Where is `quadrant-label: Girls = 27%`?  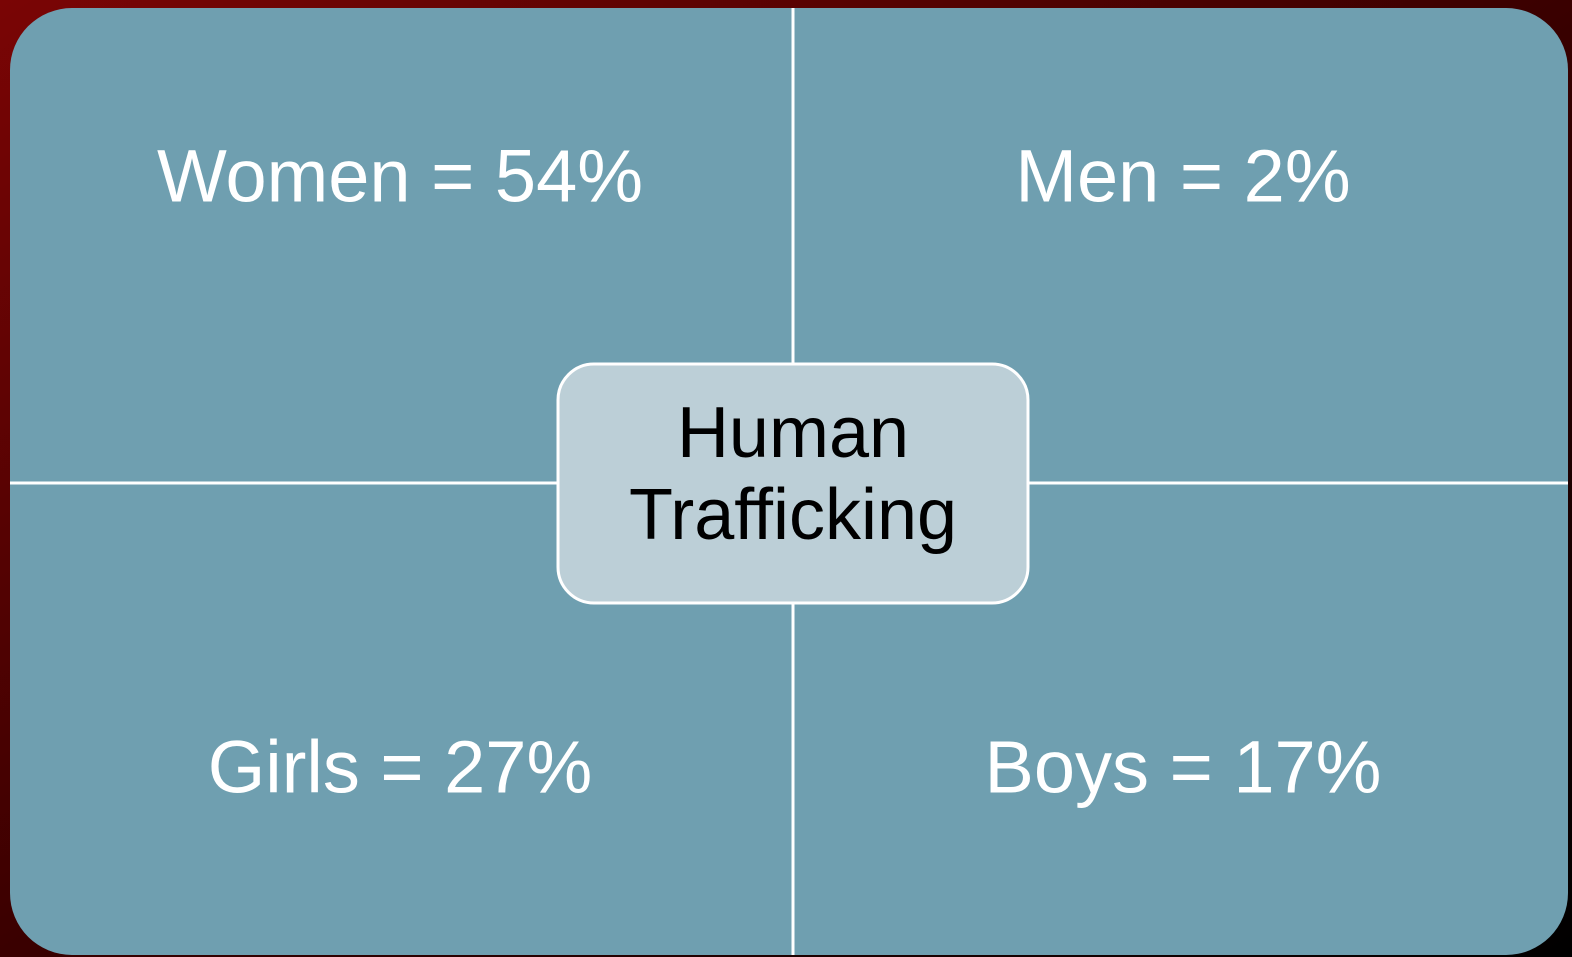
quadrant-label: Girls = 27% is located at coordinates (400, 767).